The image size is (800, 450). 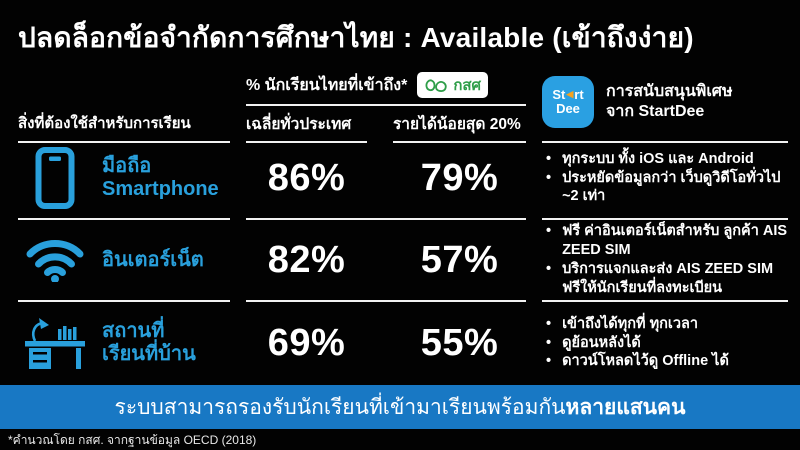 What do you see at coordinates (132, 440) in the screenshot?
I see `footnote: *คำนวณโดย กสศ. จากฐานข้อมูล OECD (2018)` at bounding box center [132, 440].